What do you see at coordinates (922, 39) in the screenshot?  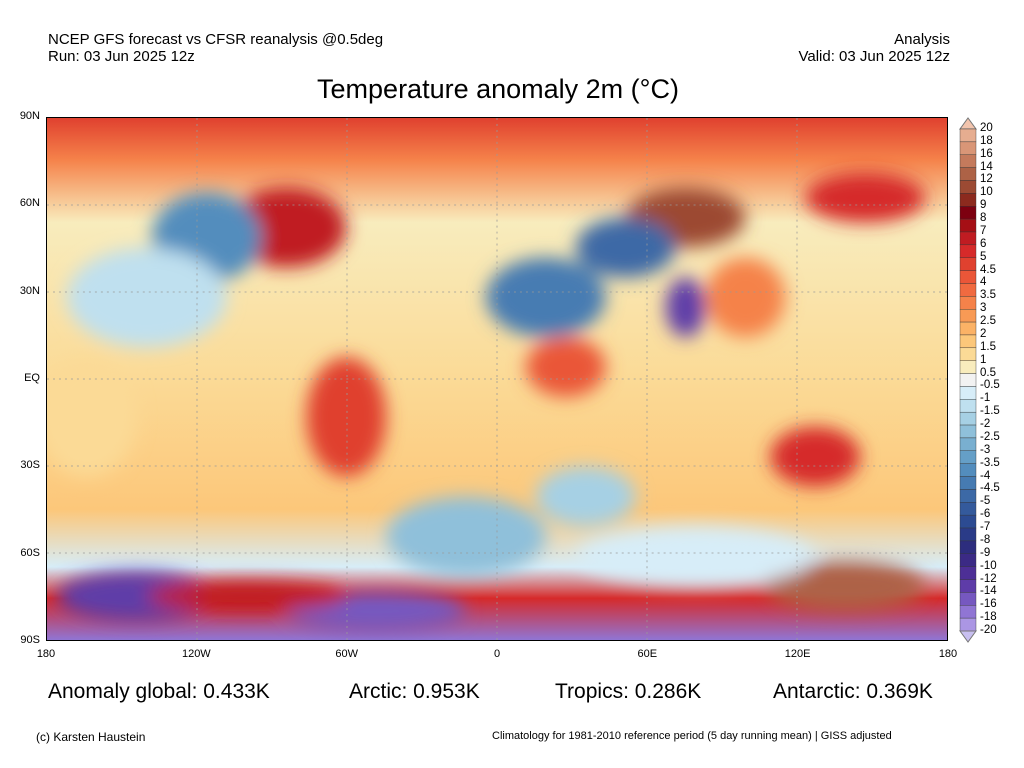 I see `analysis-label: Analysis` at bounding box center [922, 39].